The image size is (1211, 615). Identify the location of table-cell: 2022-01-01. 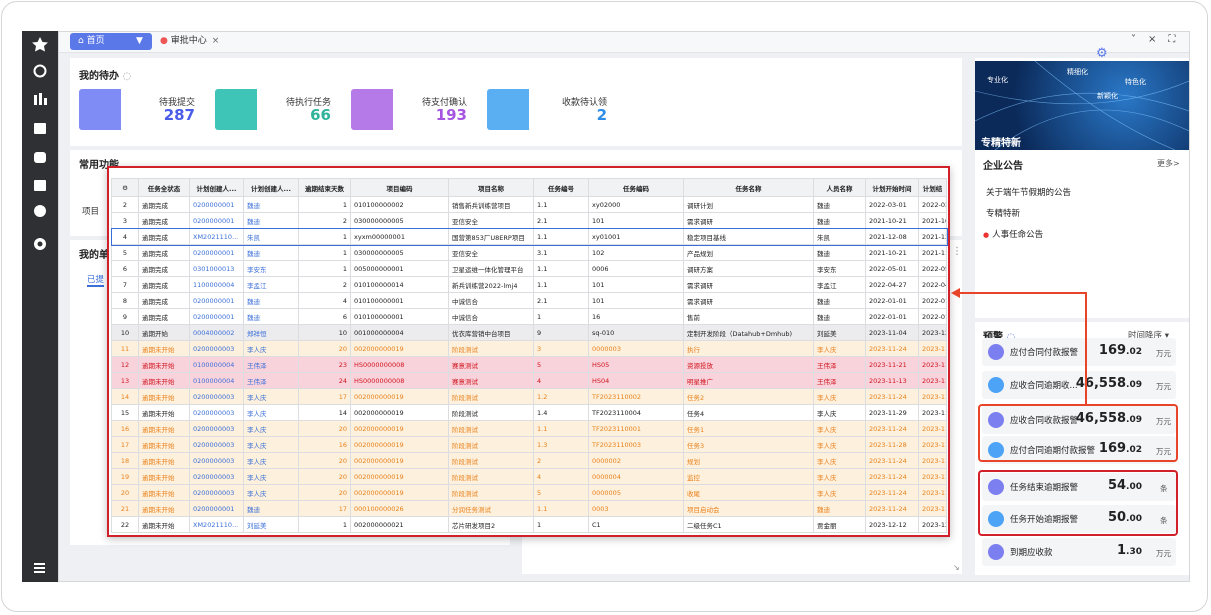
(892, 301).